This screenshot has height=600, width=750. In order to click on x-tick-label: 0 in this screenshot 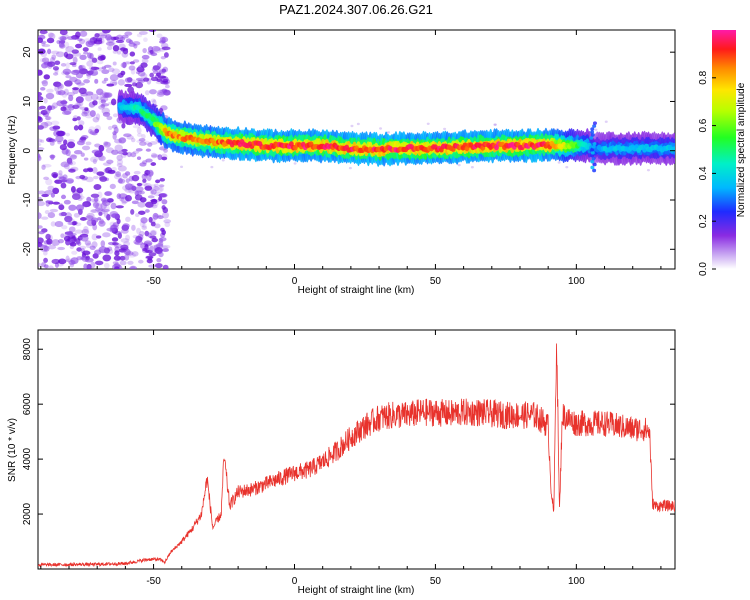, I will do `click(295, 581)`.